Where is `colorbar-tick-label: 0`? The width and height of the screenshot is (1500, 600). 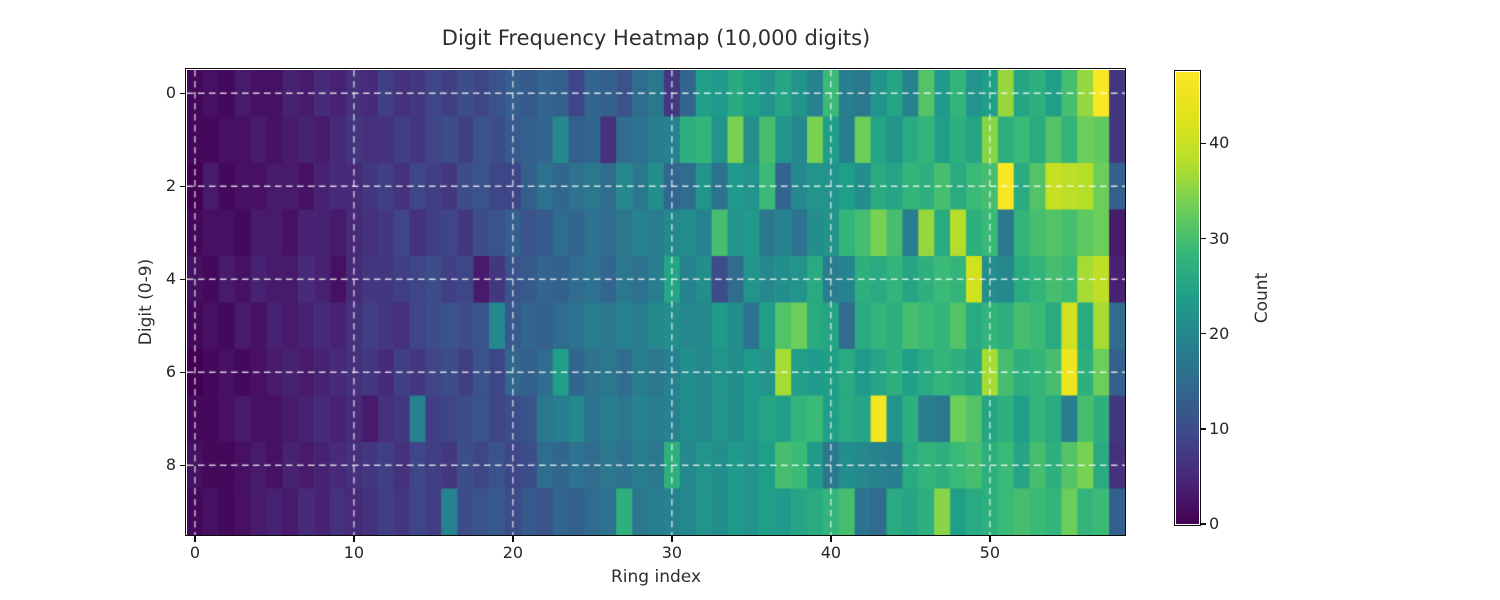 colorbar-tick-label: 0 is located at coordinates (1214, 523).